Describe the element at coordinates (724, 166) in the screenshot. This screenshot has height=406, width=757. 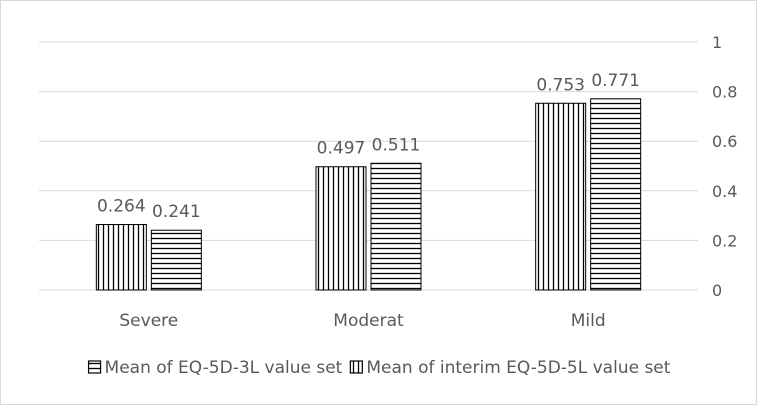
I see `y-axis: 0 0.2 0.4 0.6 0.8 1` at that location.